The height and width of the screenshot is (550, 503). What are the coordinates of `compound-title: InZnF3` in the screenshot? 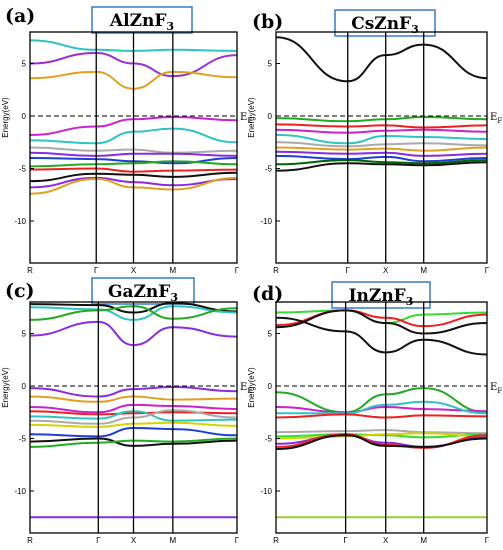 It's located at (381, 297).